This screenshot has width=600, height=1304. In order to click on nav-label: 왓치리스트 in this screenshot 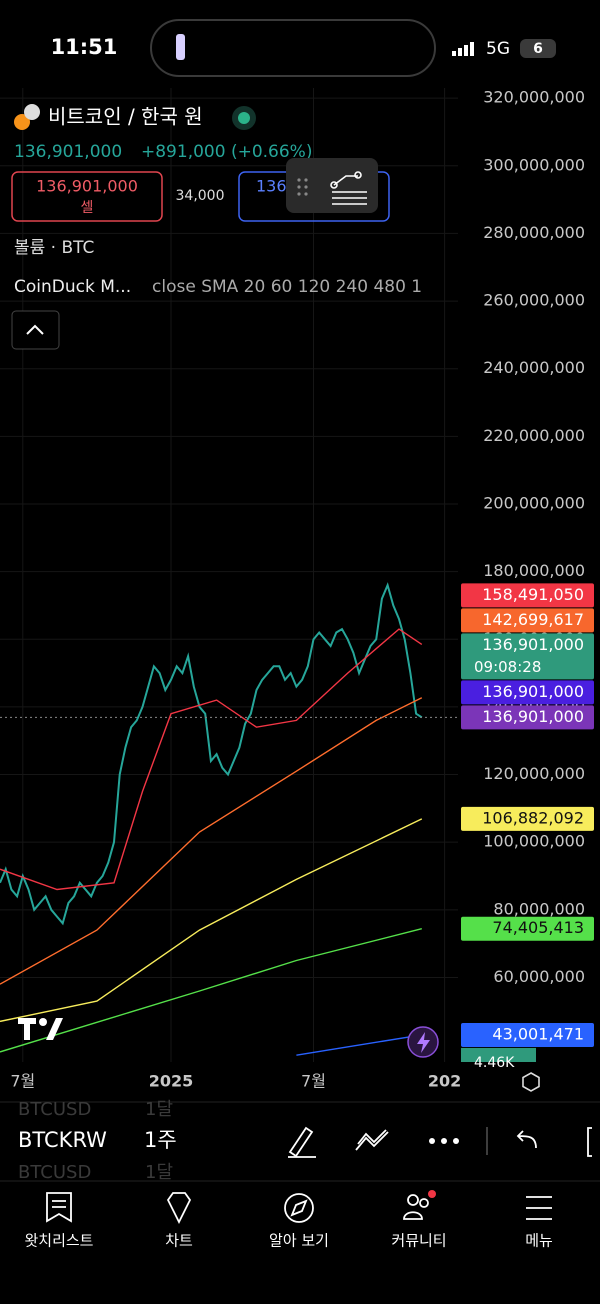, I will do `click(58, 1241)`.